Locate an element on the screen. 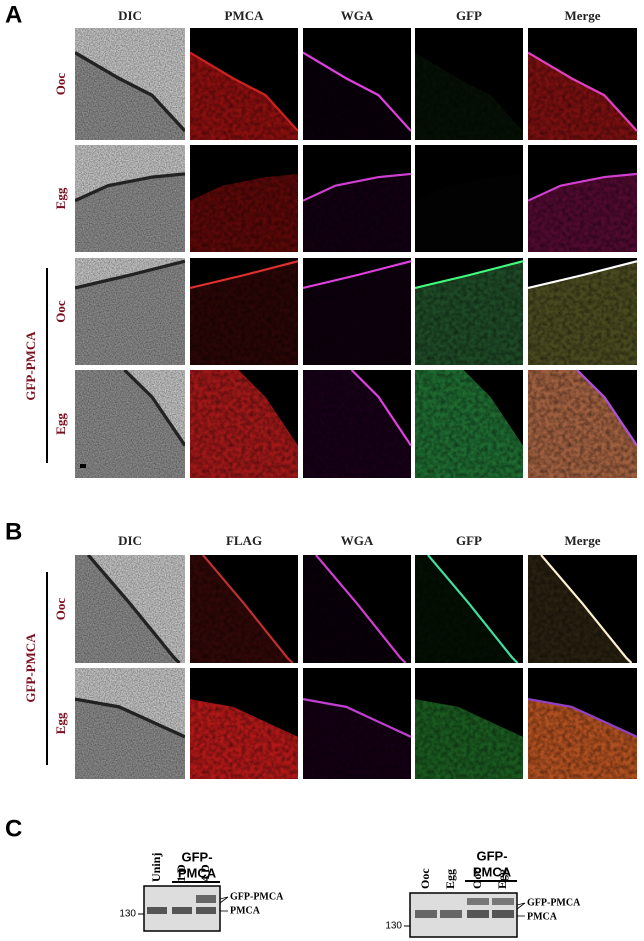 This screenshot has height=941, width=644. lane-label: 1 D is located at coordinates (181, 873).